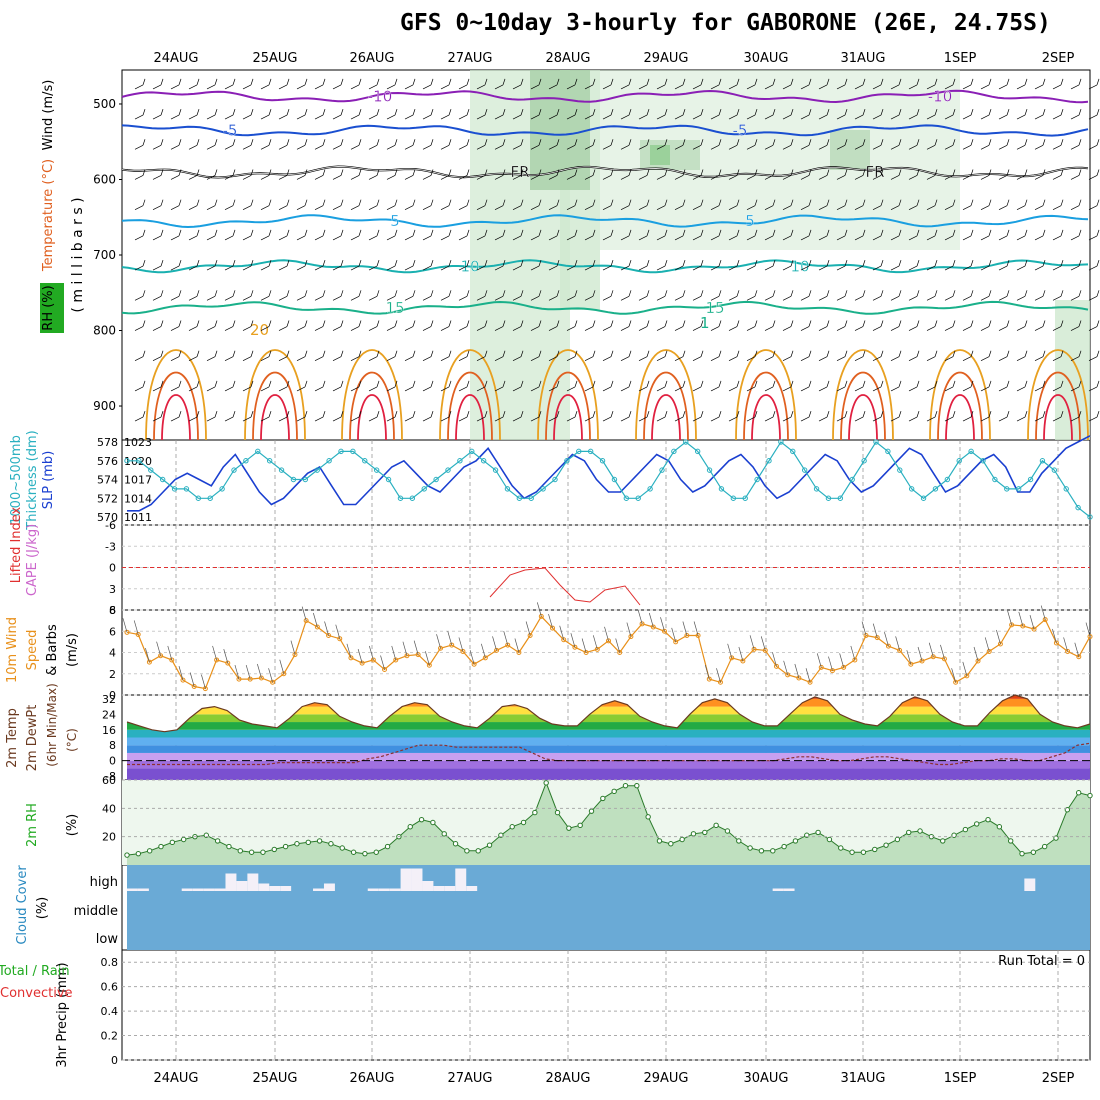  Describe the element at coordinates (608, 741) in the screenshot. I see `temp-color-band` at that location.